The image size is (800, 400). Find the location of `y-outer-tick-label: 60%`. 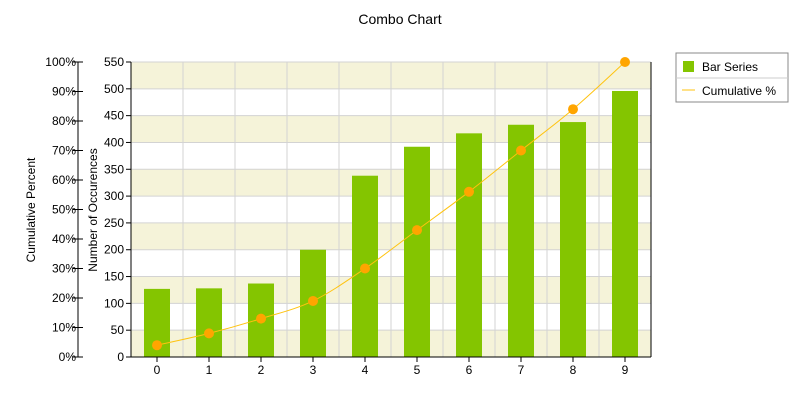

y-outer-tick-label: 60% is located at coordinates (64, 180).